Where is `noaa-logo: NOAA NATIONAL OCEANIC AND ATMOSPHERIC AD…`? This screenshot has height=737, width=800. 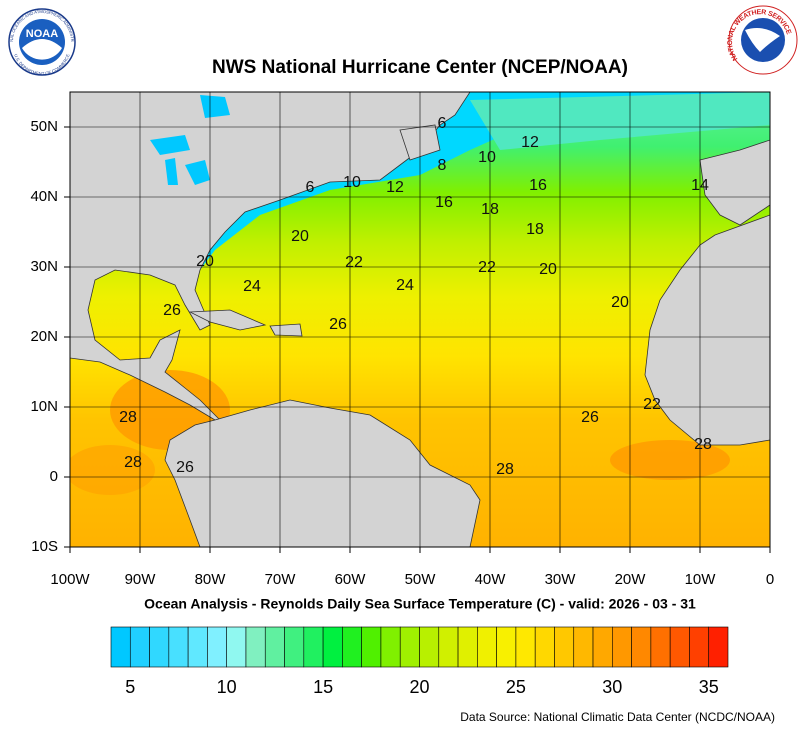
noaa-logo: NOAA NATIONAL OCEANIC AND ATMOSPHERIC AD… is located at coordinates (38, 38).